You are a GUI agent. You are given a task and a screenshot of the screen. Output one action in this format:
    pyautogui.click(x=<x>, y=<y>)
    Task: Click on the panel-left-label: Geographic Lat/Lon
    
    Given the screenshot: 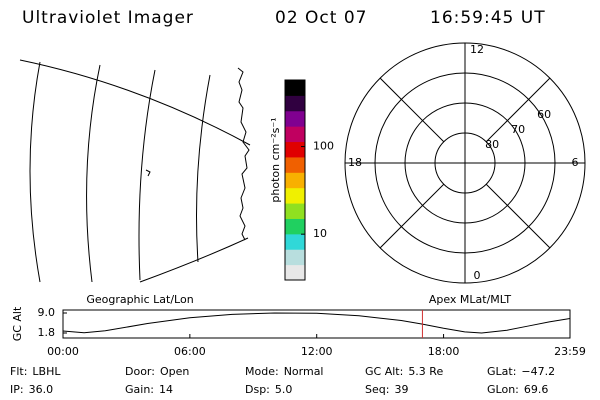 What is the action you would take?
    pyautogui.click(x=139, y=299)
    